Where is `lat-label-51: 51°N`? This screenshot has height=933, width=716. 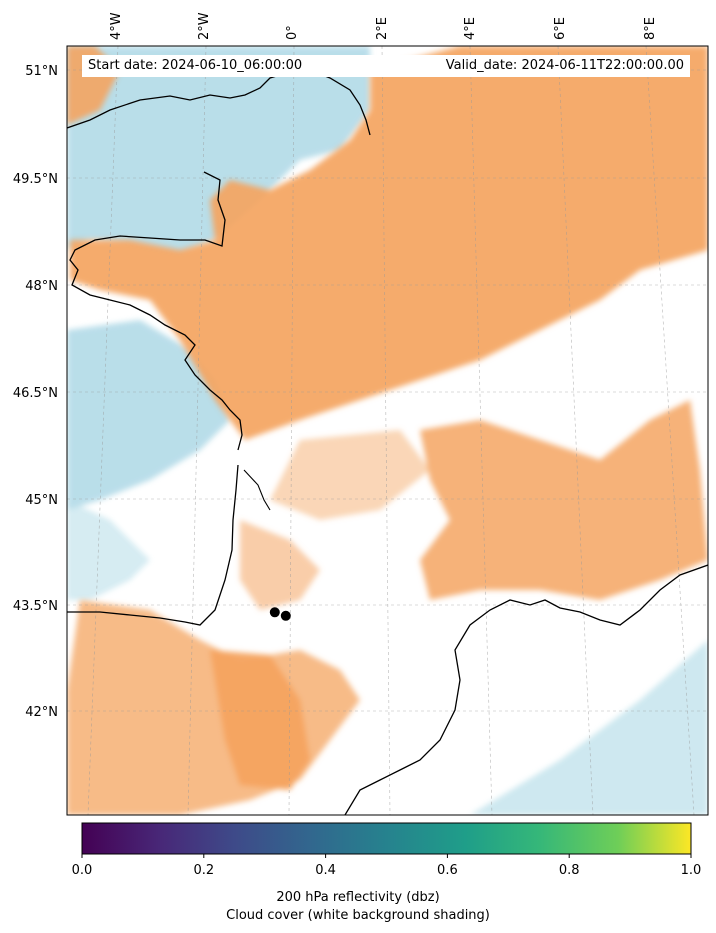
lat-label-51: 51°N is located at coordinates (41, 71).